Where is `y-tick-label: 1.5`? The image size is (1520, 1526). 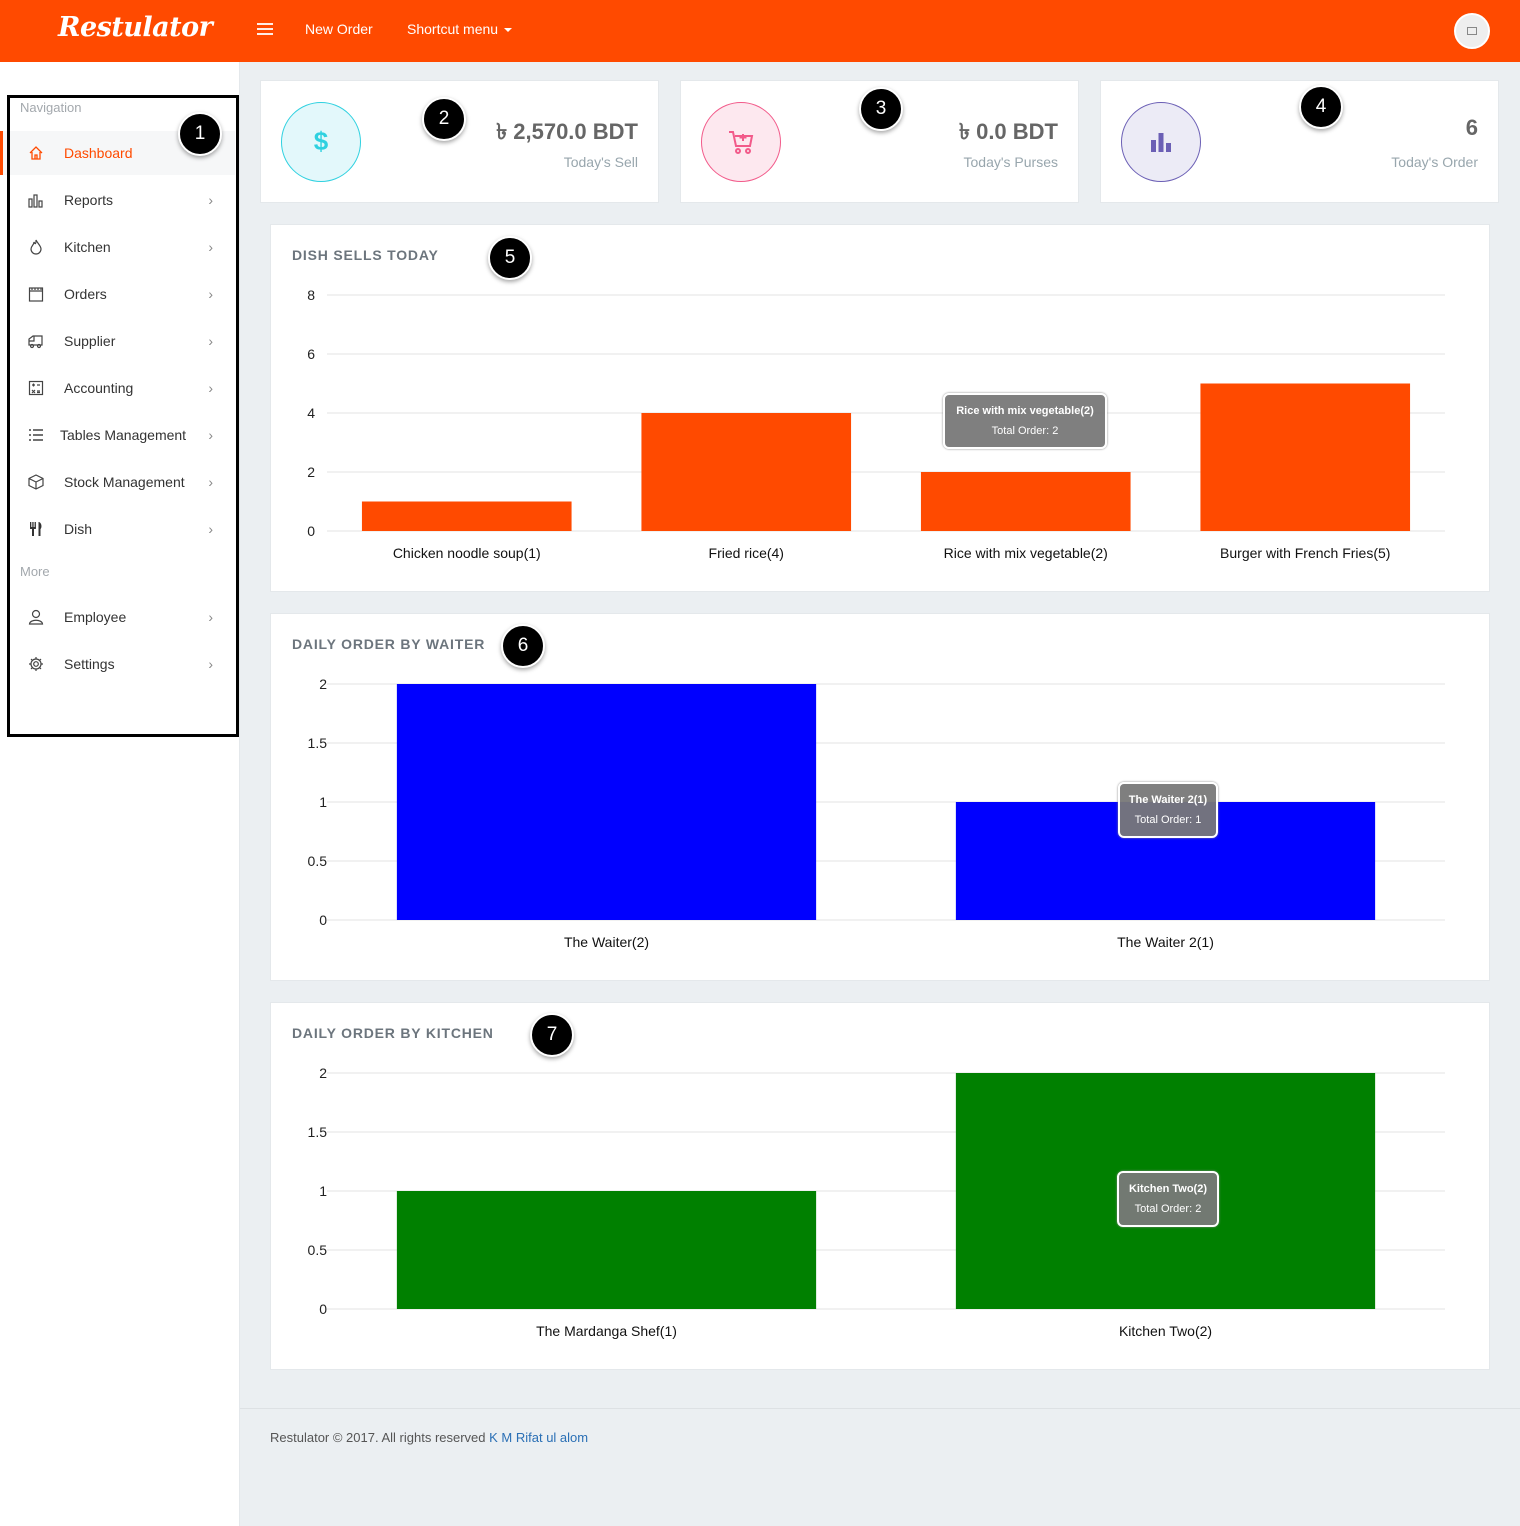
y-tick-label: 1.5 is located at coordinates (318, 743).